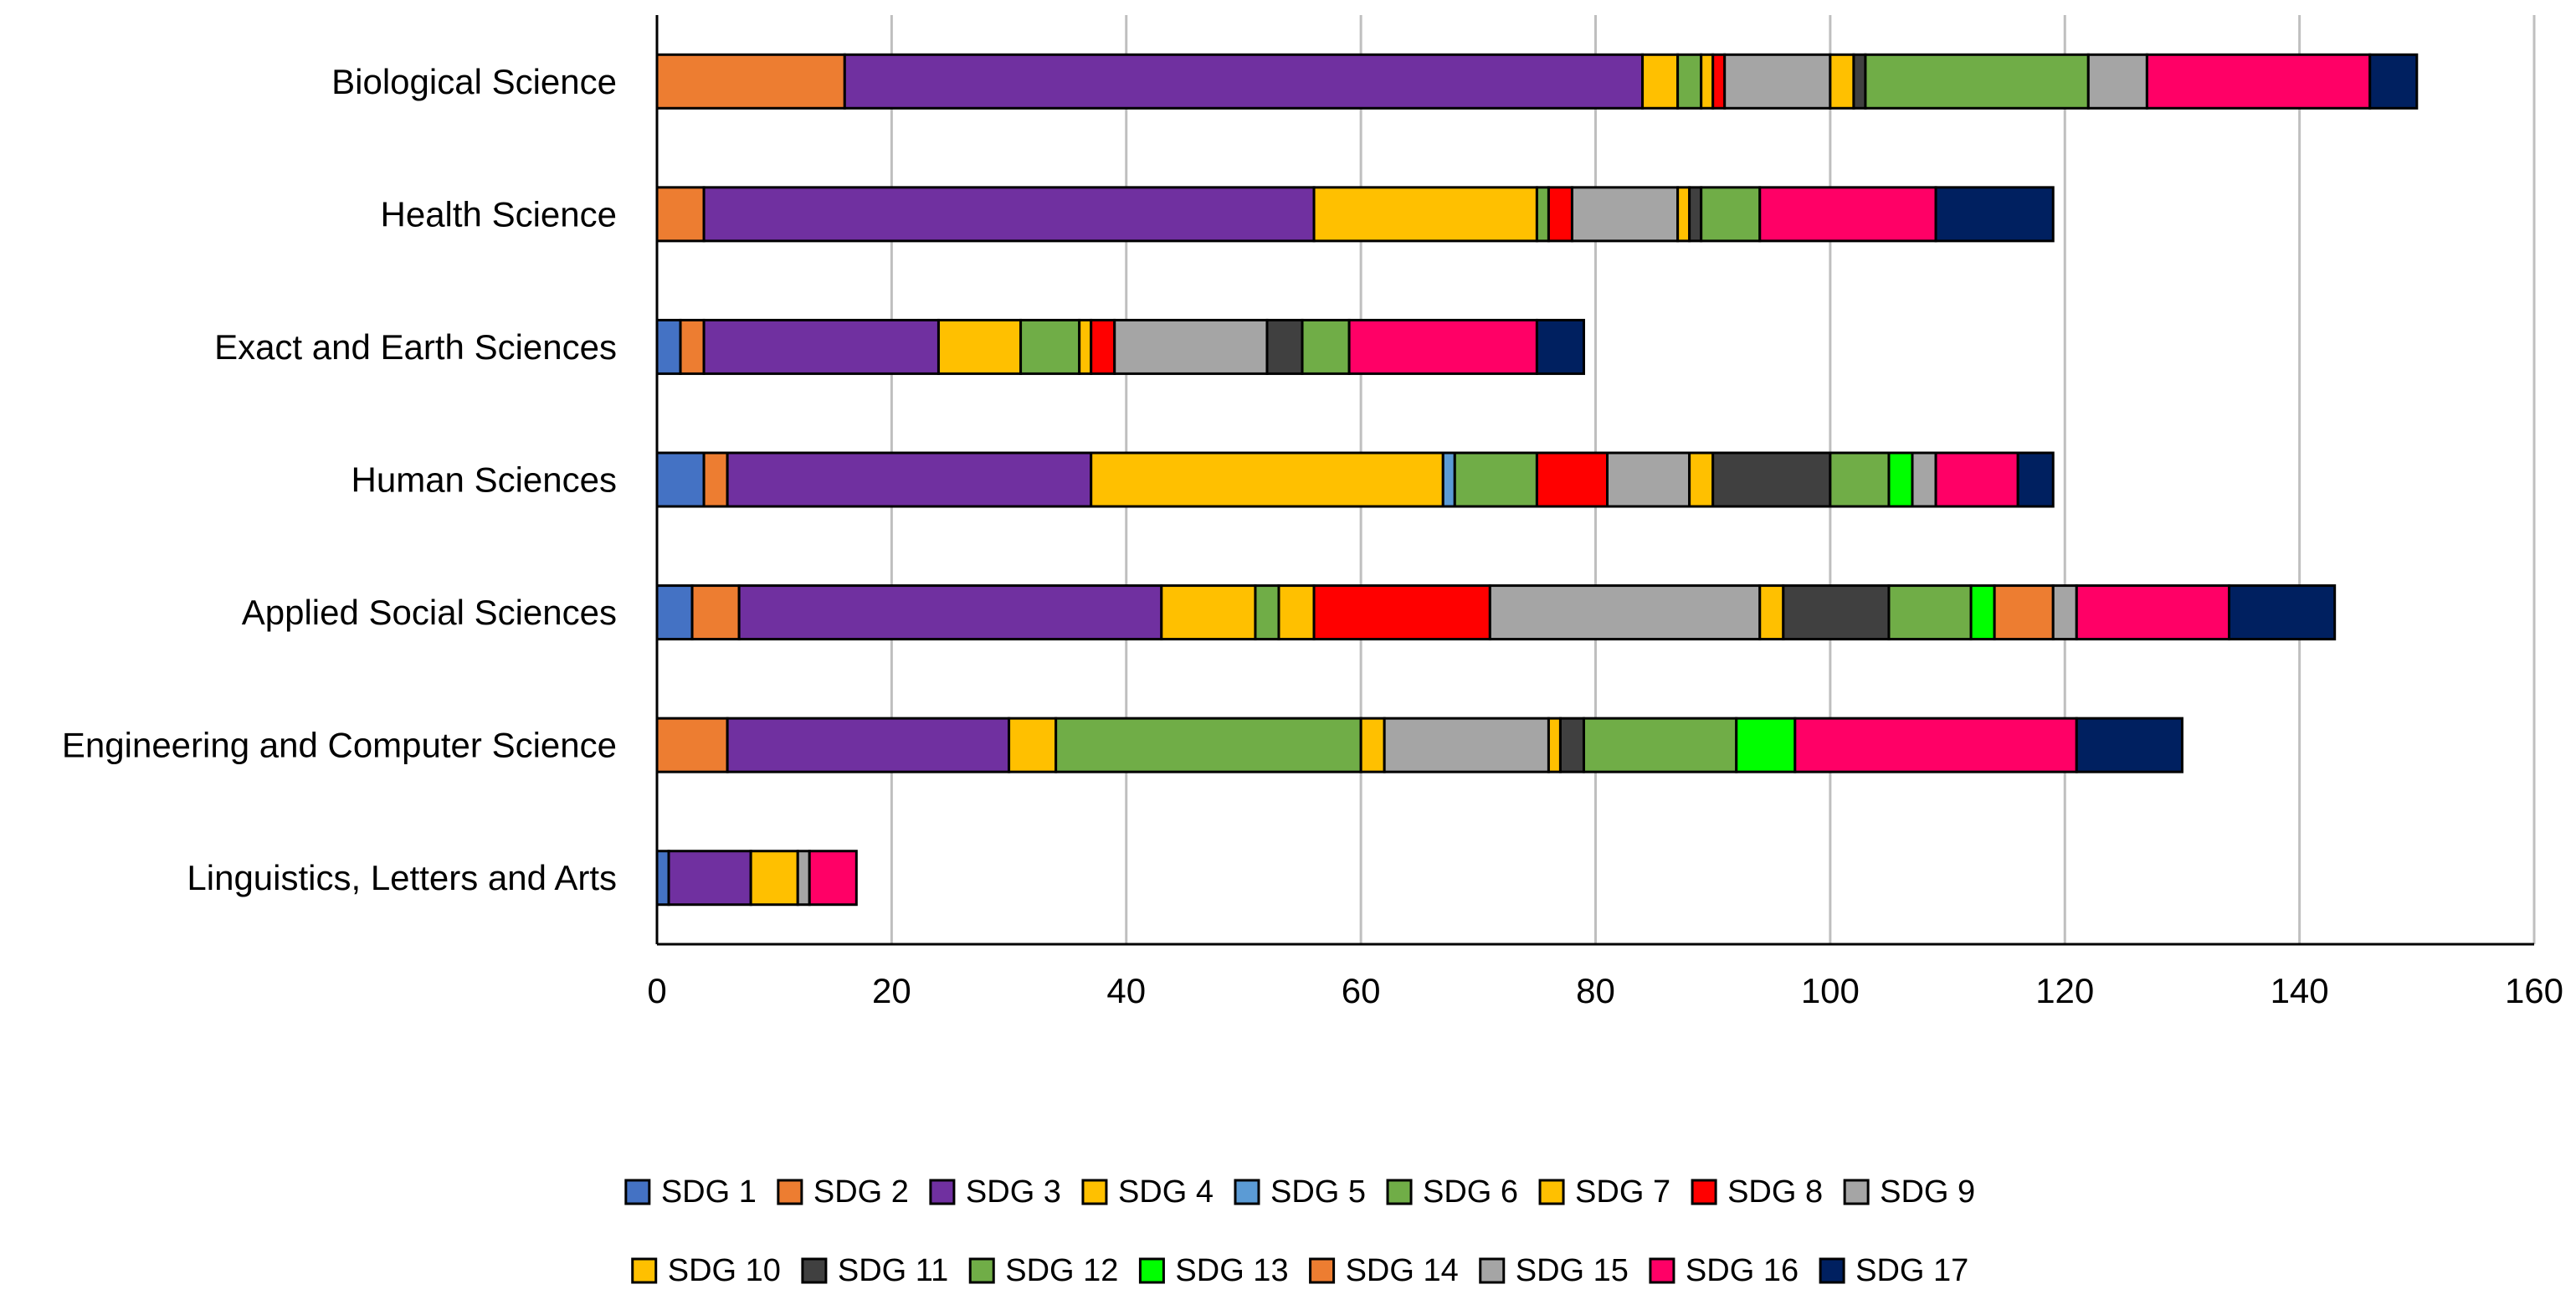 This screenshot has width=2576, height=1305. What do you see at coordinates (709, 1192) in the screenshot?
I see `legend-label: SDG 1` at bounding box center [709, 1192].